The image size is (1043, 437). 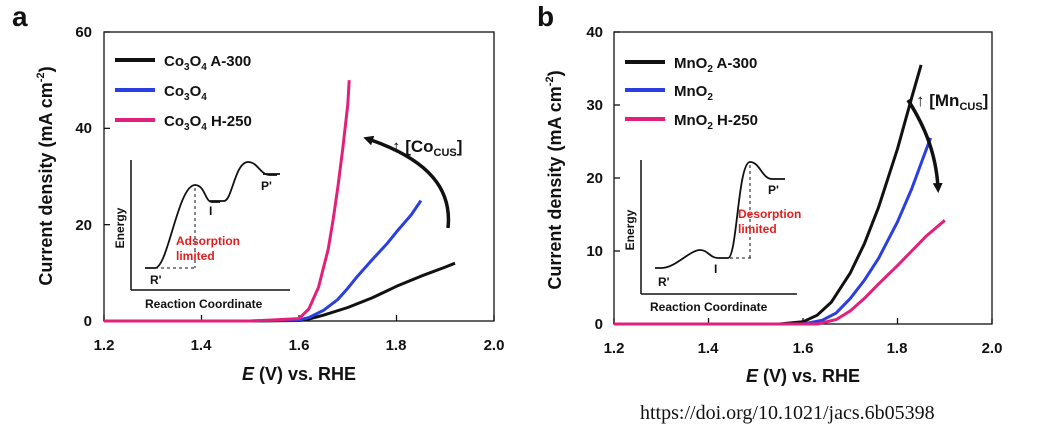 What do you see at coordinates (594, 105) in the screenshot?
I see `ytick-label: 30` at bounding box center [594, 105].